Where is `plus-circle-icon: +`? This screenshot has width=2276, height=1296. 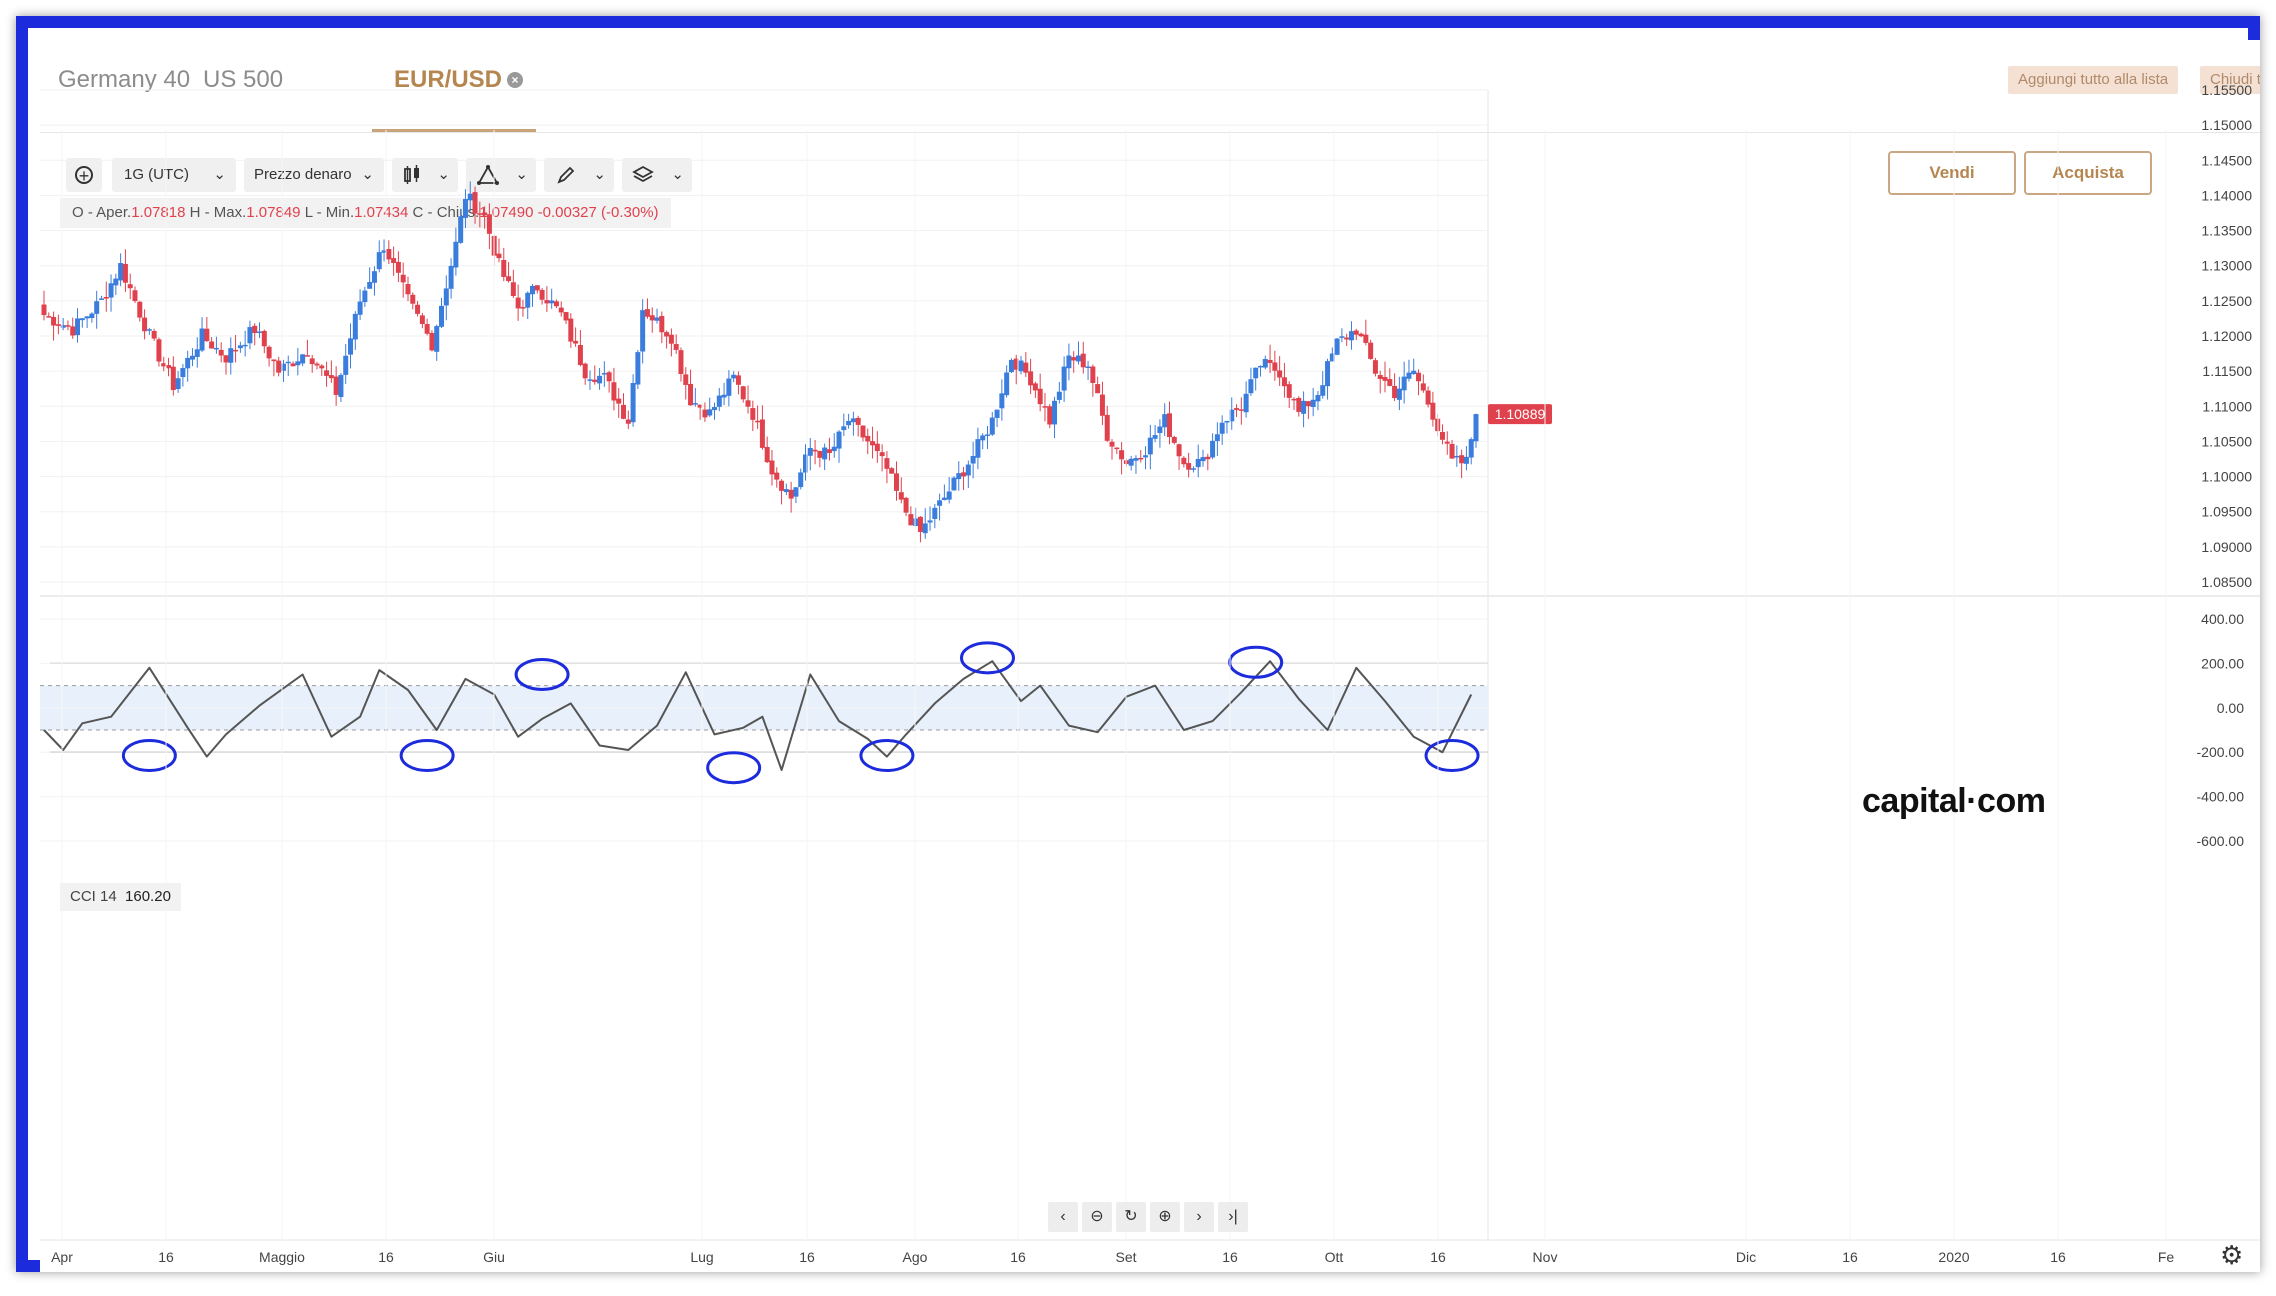 plus-circle-icon: + is located at coordinates (84, 175).